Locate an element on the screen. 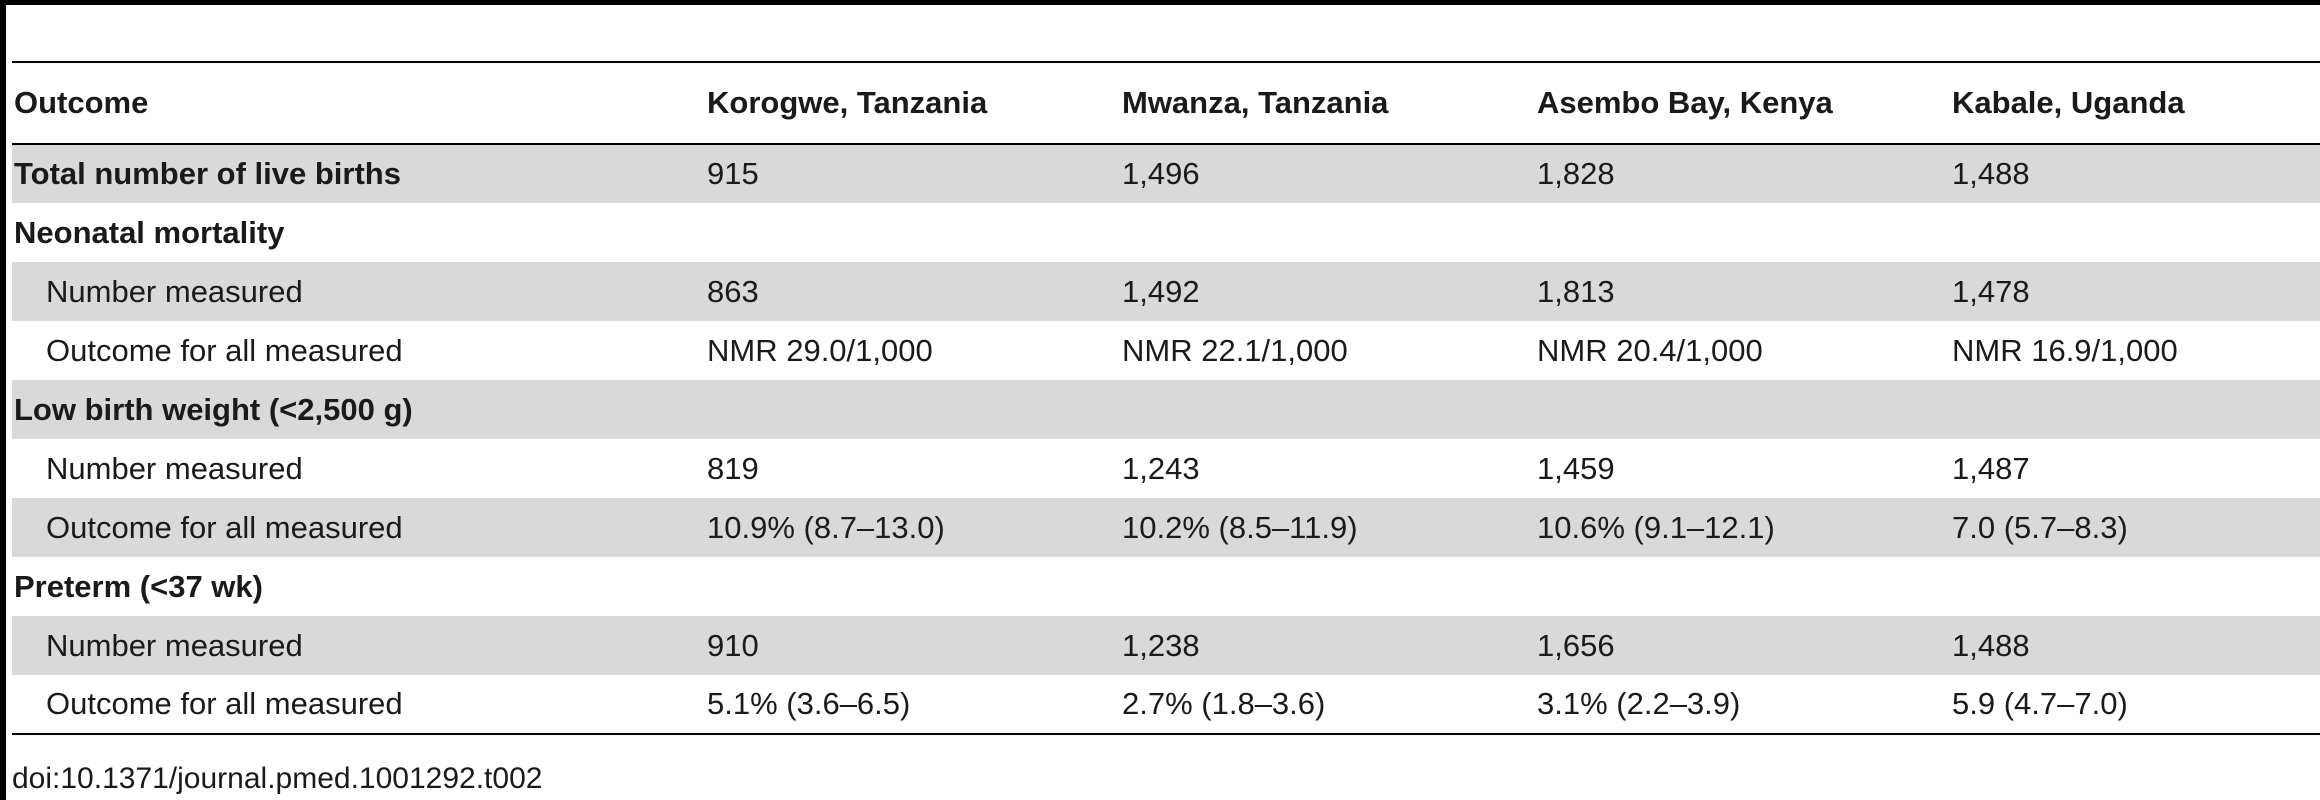  cell-value: 5.1% (3.6–6.5) is located at coordinates (809, 703).